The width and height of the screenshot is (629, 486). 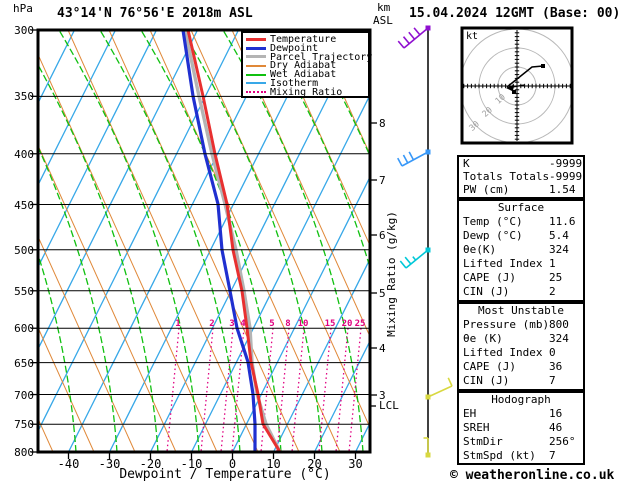 I want to click on legend-item-label: Dry Adiabat, so click(x=303, y=66).